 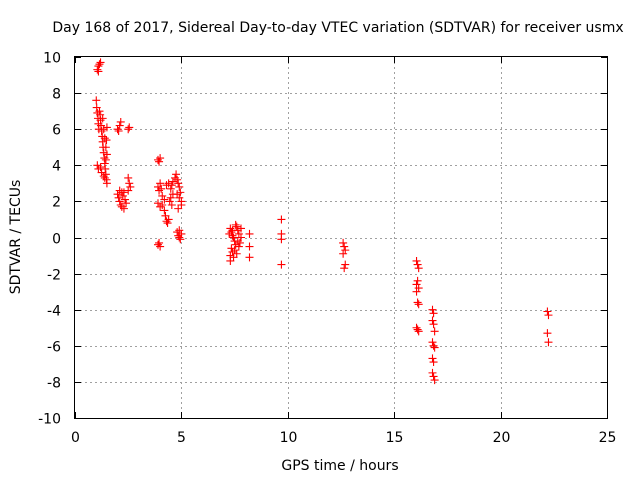 I want to click on y-tick-label: -8, so click(x=54, y=384).